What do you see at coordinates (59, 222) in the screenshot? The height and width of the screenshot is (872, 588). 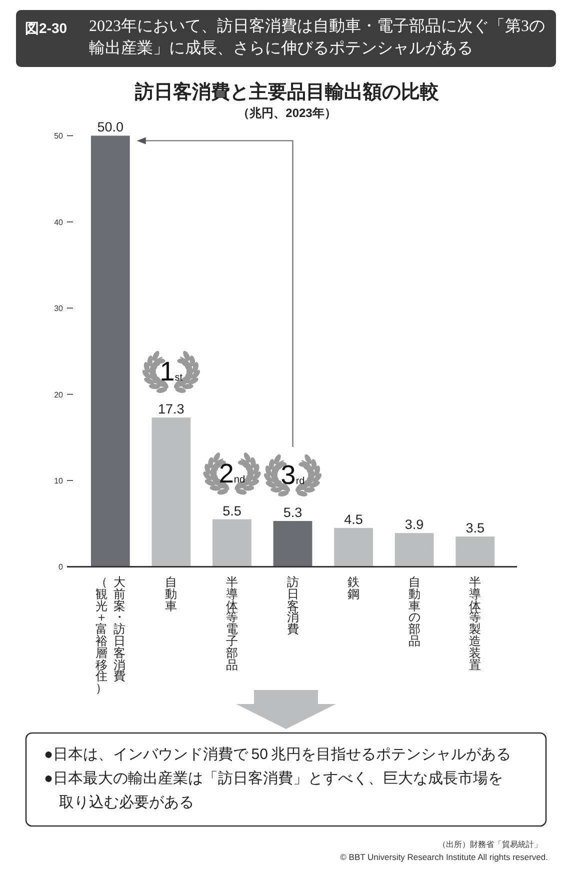 I see `y-tick-label: 40` at bounding box center [59, 222].